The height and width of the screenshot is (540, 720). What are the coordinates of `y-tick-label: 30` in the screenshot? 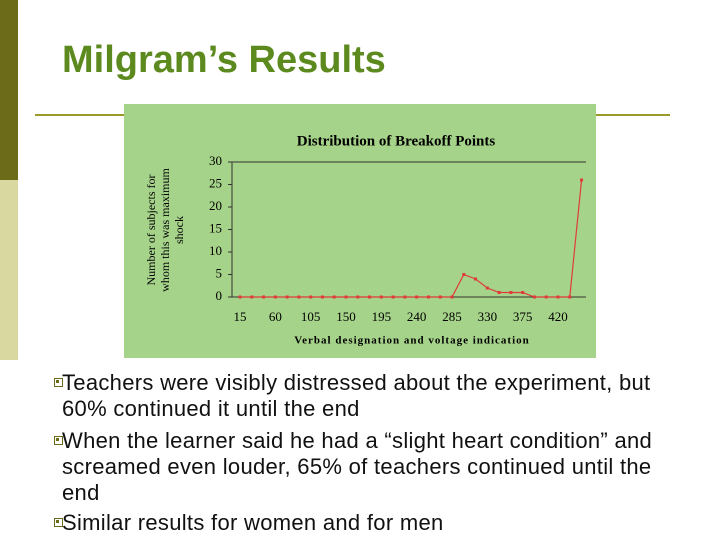 It's located at (215, 160).